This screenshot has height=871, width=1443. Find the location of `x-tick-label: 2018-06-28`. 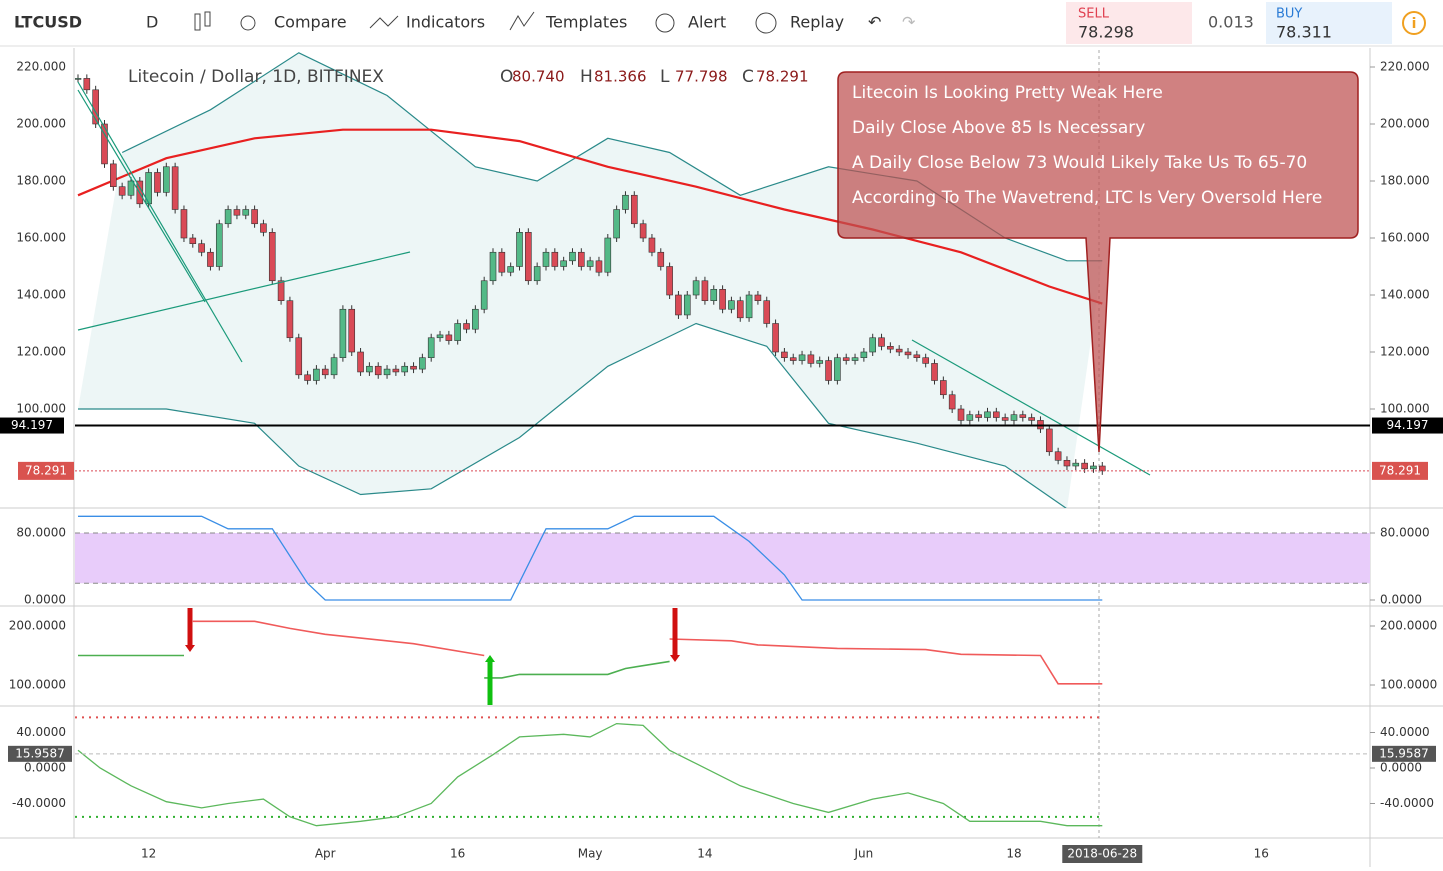

x-tick-label: 2018-06-28 is located at coordinates (1102, 854).